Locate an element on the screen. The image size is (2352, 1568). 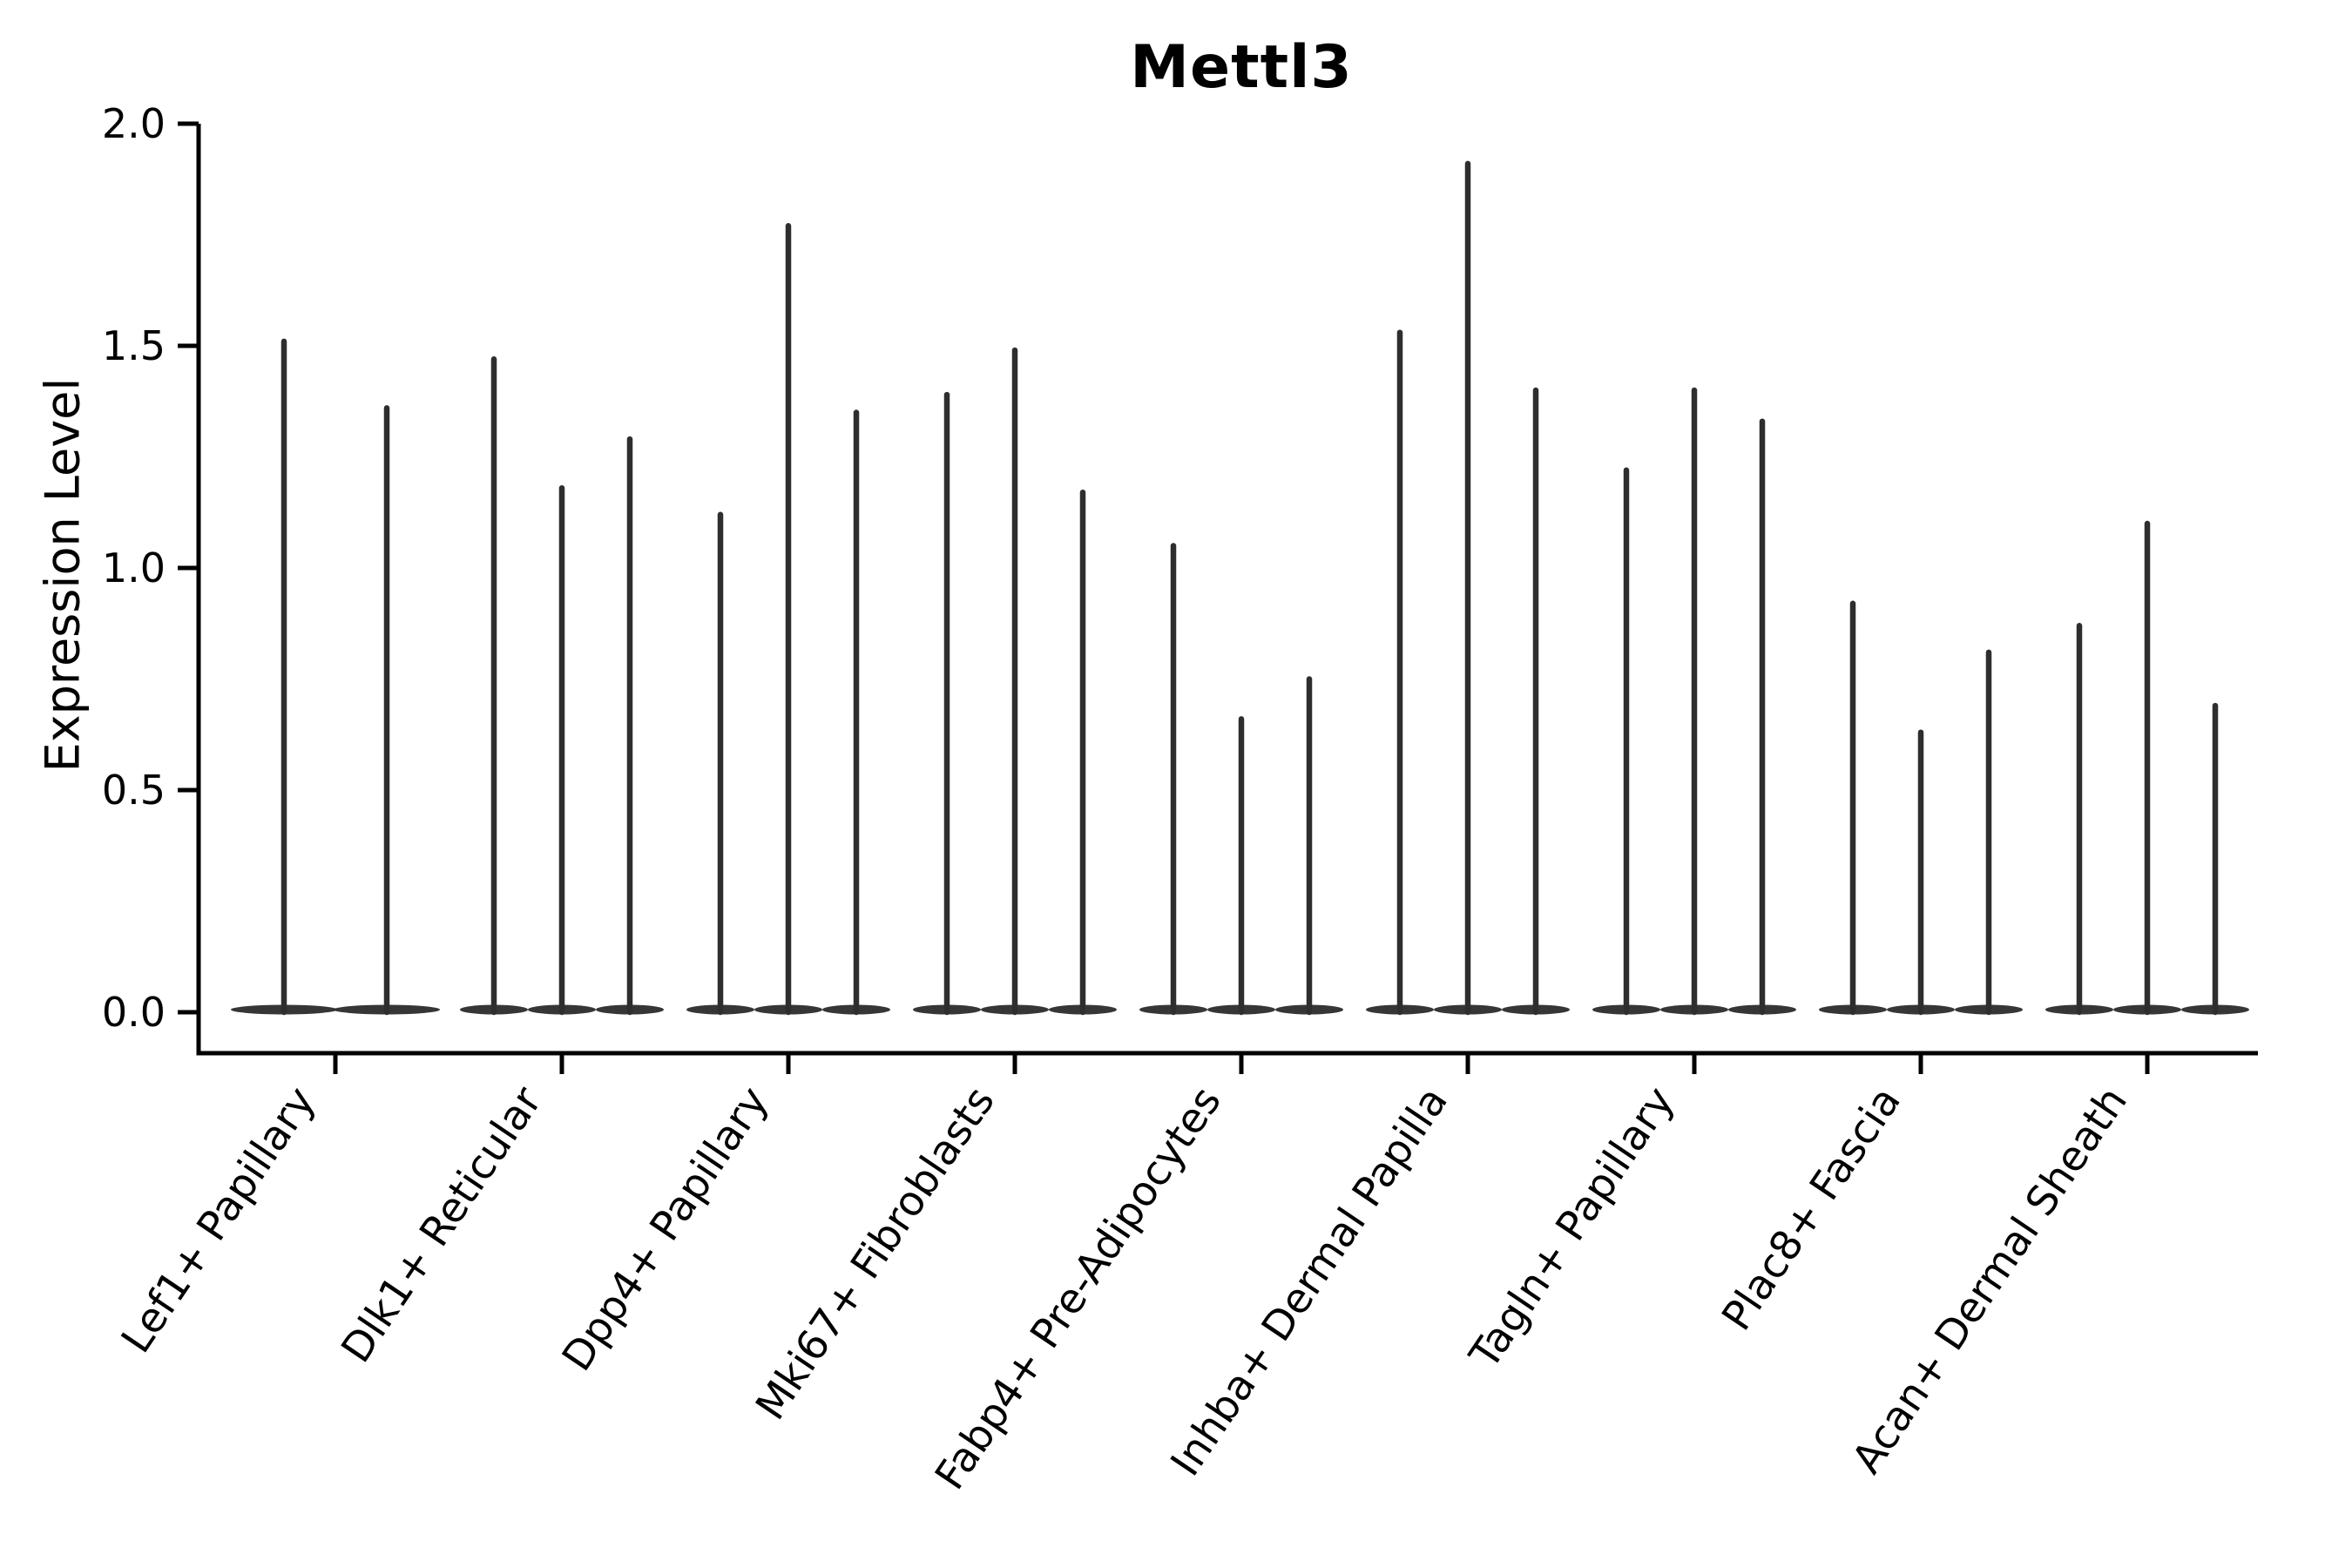
y-tick-label: 2.0 is located at coordinates (134, 124).